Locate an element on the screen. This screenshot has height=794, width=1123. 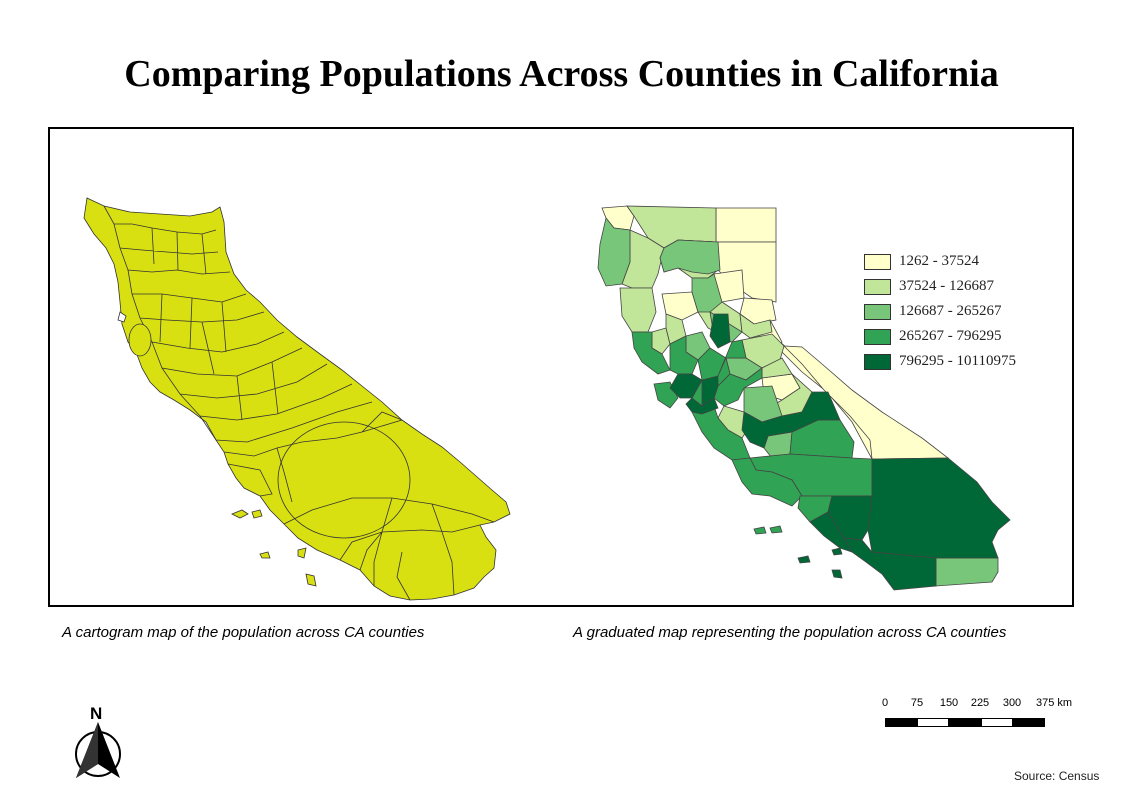
legend-item: 37524 - 126687 is located at coordinates (940, 286).